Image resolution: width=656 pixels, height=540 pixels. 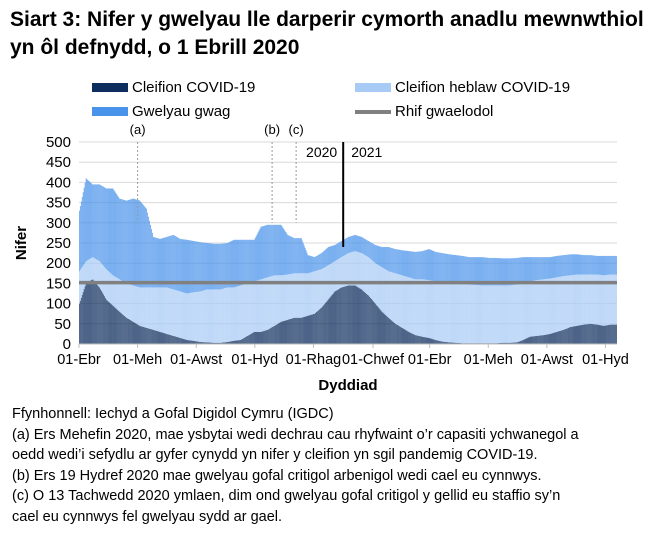 What do you see at coordinates (62, 324) in the screenshot?
I see `y-tick-label: 50` at bounding box center [62, 324].